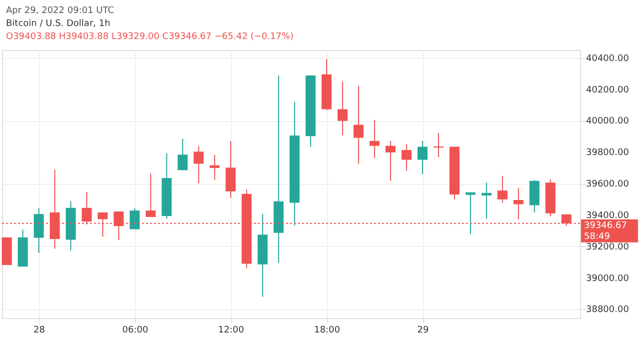 This screenshot has height=341, width=640. Describe the element at coordinates (608, 59) in the screenshot. I see `y-tick-label: 40400.00` at that location.